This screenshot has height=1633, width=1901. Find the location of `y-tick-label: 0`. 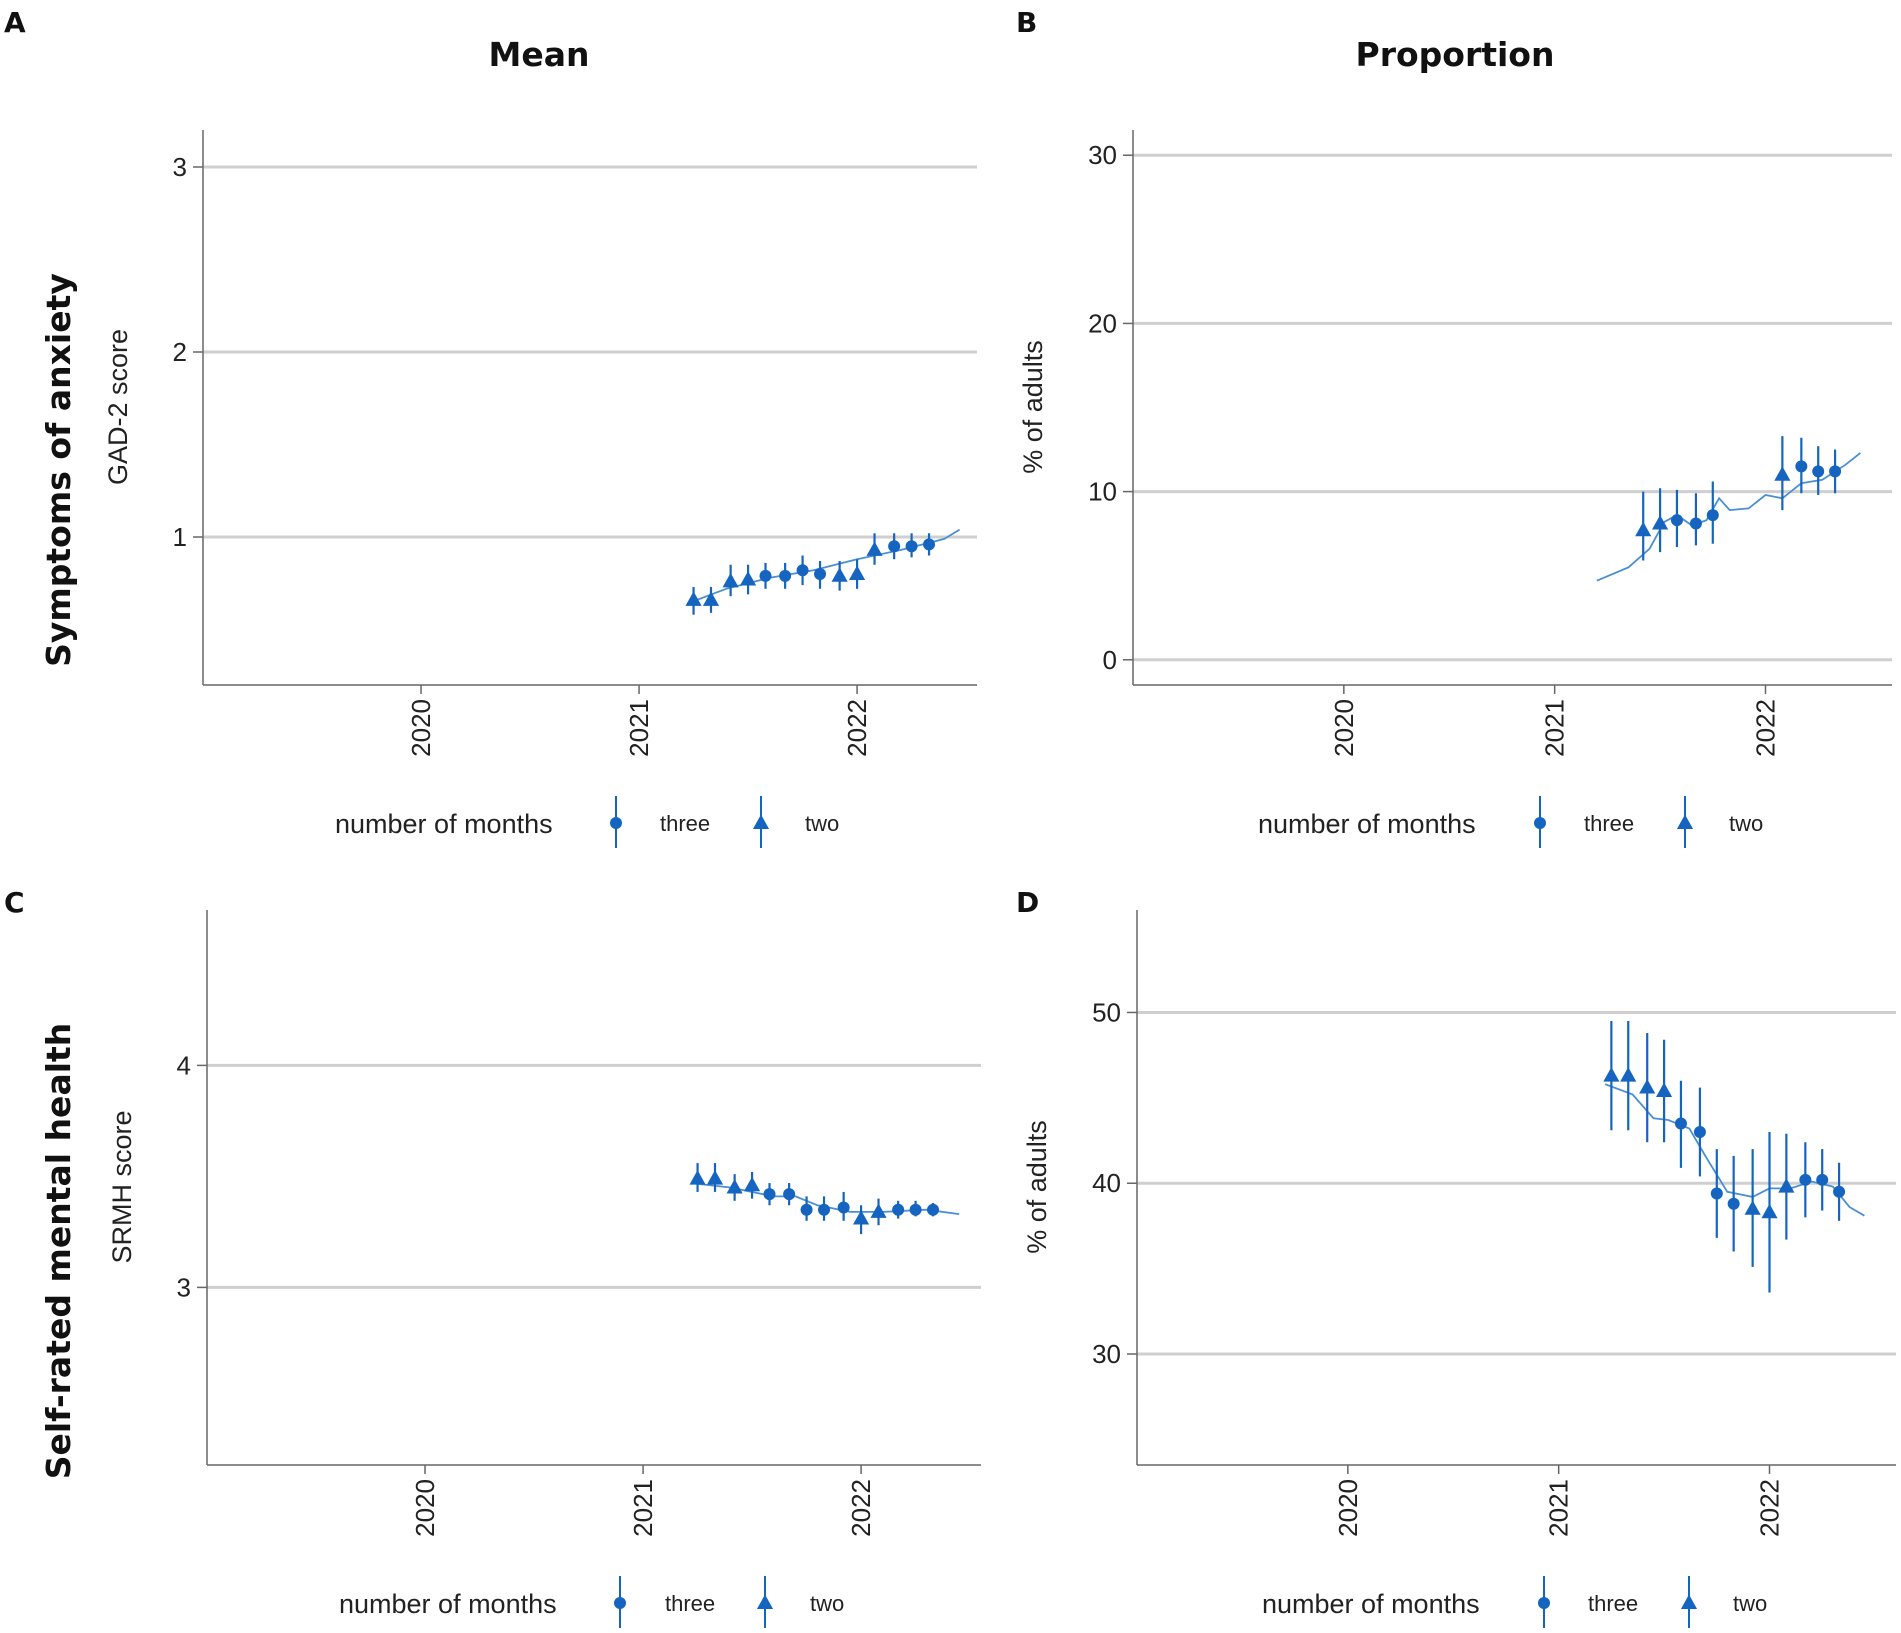

y-tick-label: 0 is located at coordinates (1110, 660).